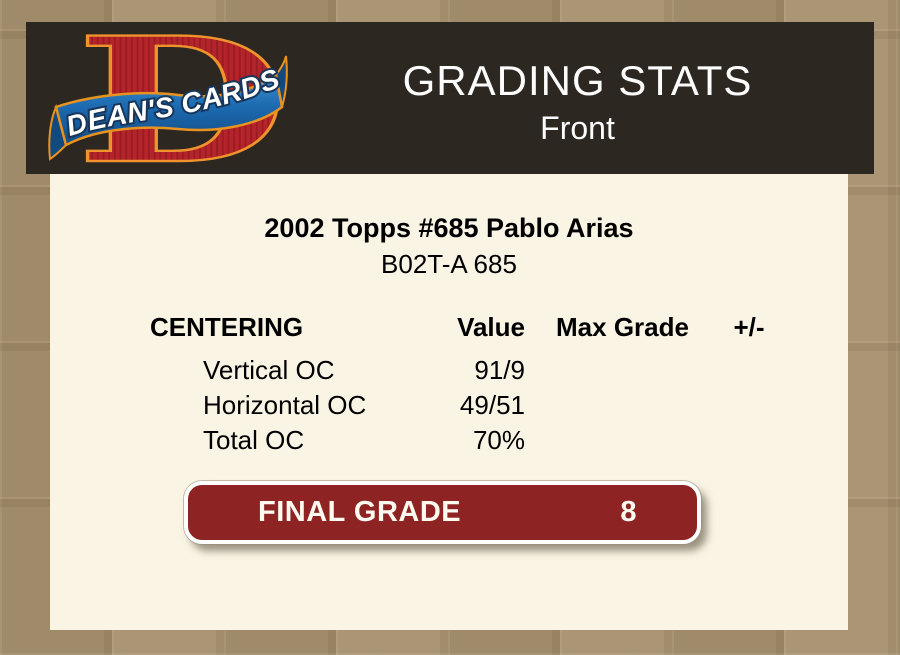 This screenshot has height=655, width=900. Describe the element at coordinates (58, 132) in the screenshot. I see `ribbon-left-tail` at that location.